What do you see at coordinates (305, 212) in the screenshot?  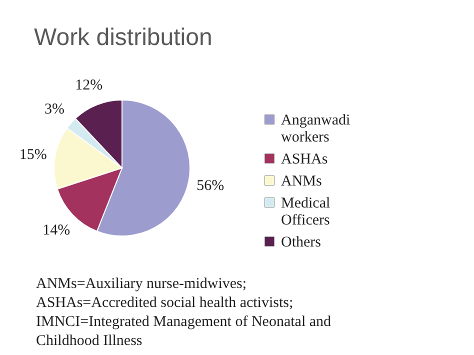 I see `legend-label: Medical Officers` at bounding box center [305, 212].